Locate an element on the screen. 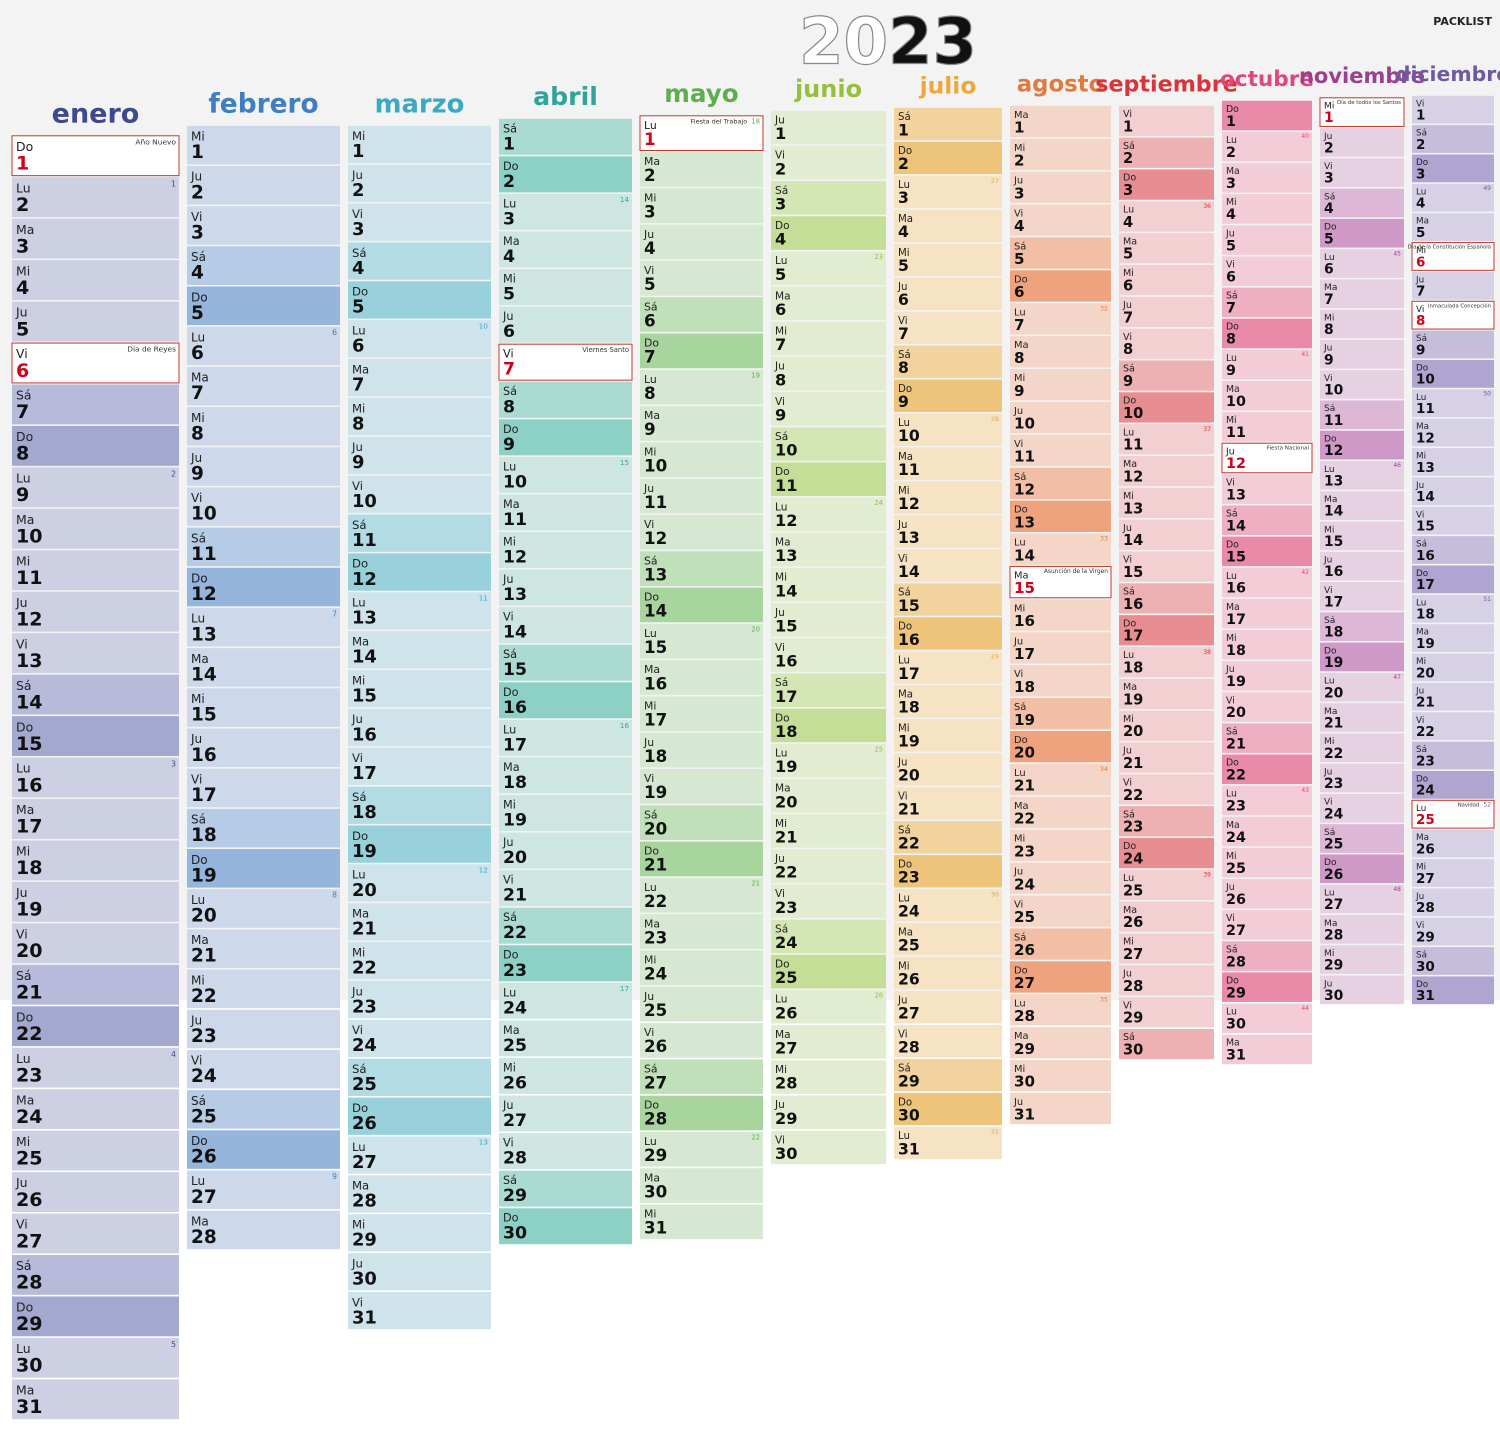  weekday: Ma is located at coordinates (652, 1177).